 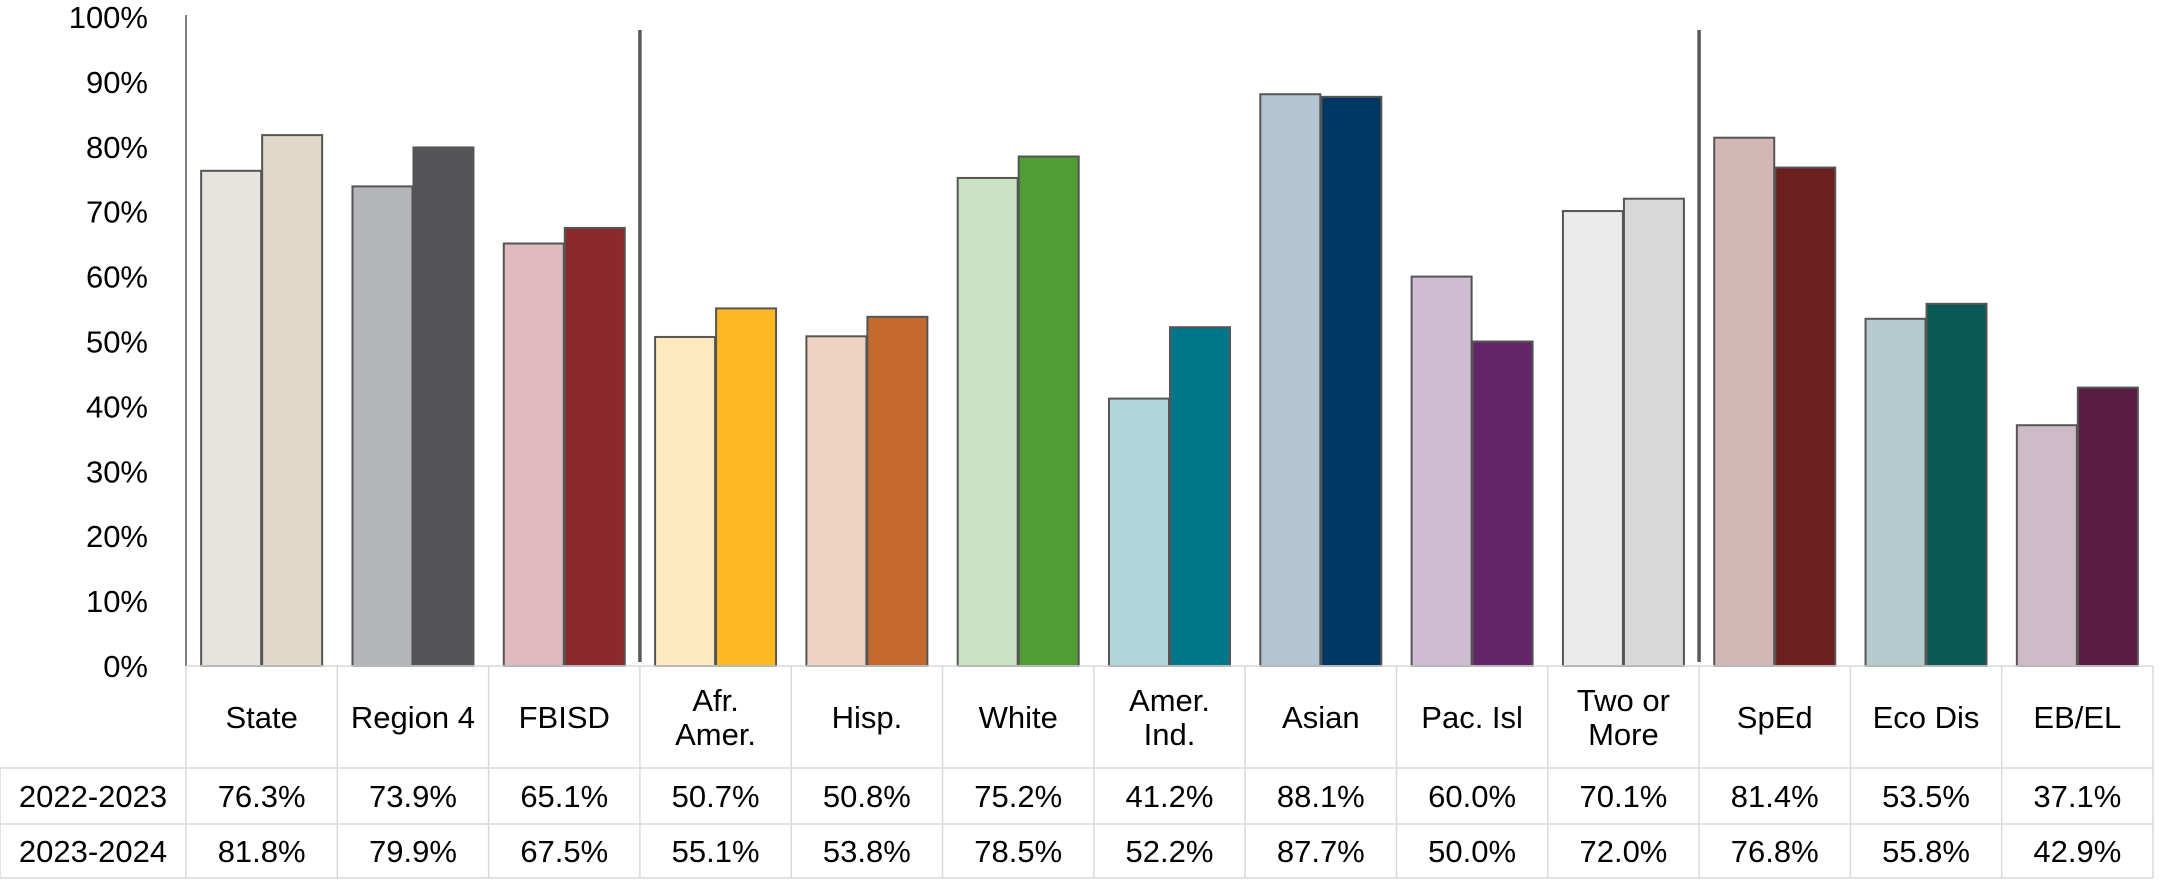 What do you see at coordinates (117, 277) in the screenshot?
I see `y-tick-label: 60%` at bounding box center [117, 277].